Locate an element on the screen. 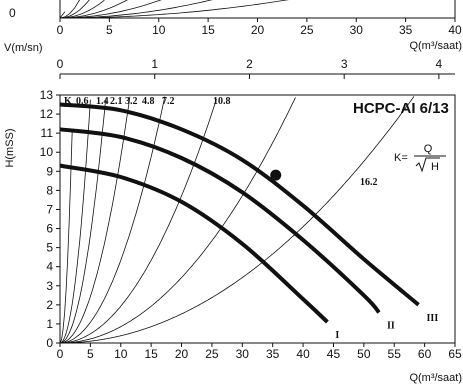 The height and width of the screenshot is (384, 463). x-tick-label-9: 45 is located at coordinates (334, 354).